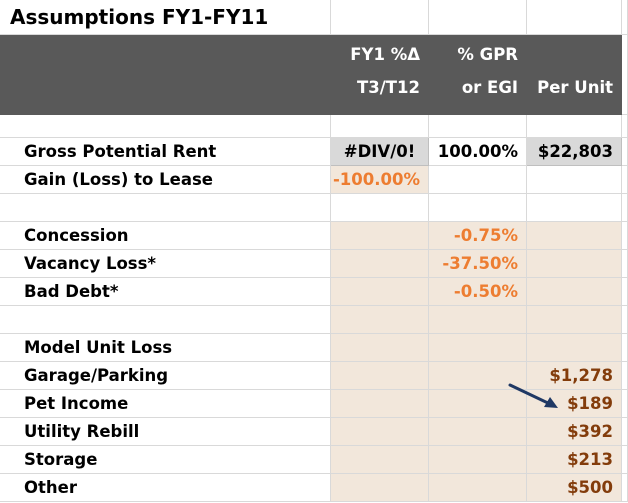 This screenshot has height=503, width=628. What do you see at coordinates (385, 54) in the screenshot?
I see `header-fy1-line1: FY1 %Δ` at bounding box center [385, 54].